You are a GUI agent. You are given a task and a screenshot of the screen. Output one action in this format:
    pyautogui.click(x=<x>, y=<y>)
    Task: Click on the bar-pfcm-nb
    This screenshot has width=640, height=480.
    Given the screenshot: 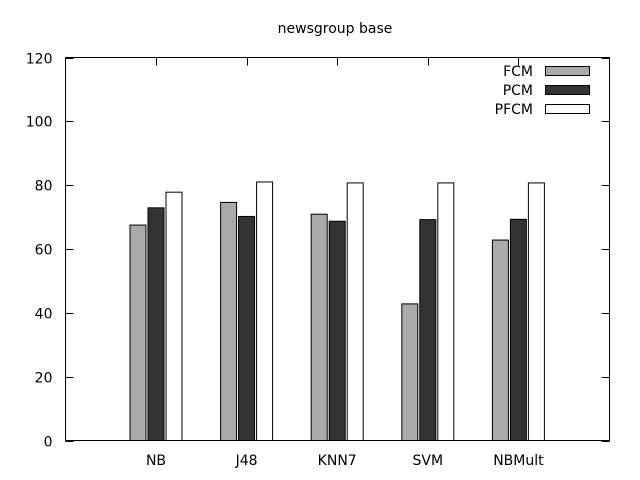 What is the action you would take?
    pyautogui.click(x=174, y=316)
    